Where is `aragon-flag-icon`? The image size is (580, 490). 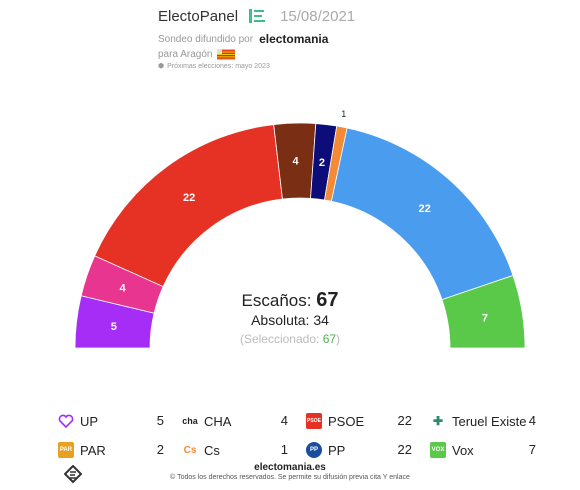 aragon-flag-icon is located at coordinates (225, 54).